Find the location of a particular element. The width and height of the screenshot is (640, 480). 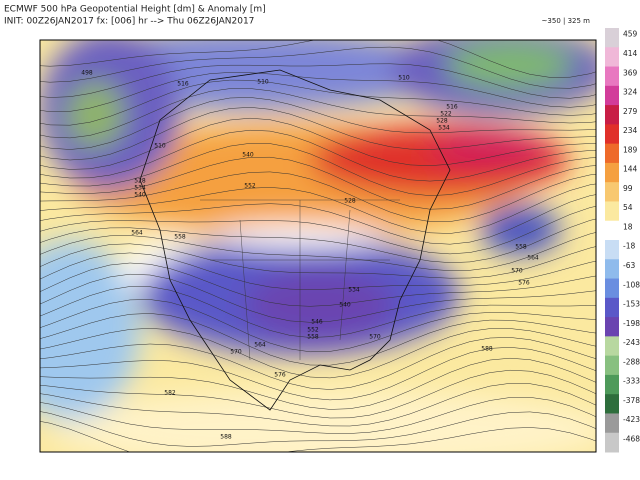

colorbar-label: 18 is located at coordinates (628, 226).